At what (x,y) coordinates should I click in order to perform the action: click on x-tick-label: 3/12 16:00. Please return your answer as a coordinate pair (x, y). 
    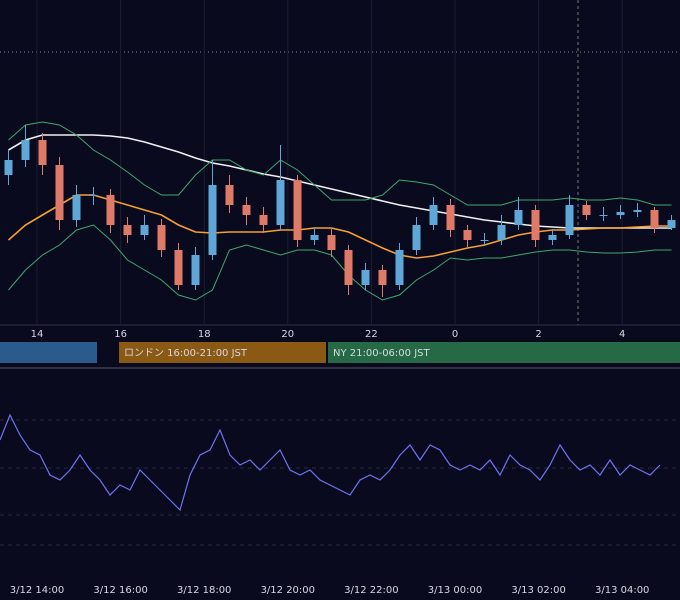
    Looking at the image, I should click on (120, 590).